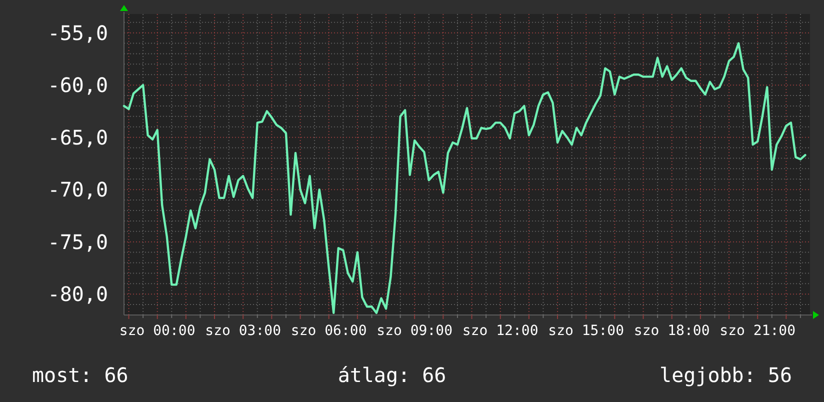 This screenshot has width=824, height=402. I want to click on x-tick-label: szo 21:00, so click(758, 331).